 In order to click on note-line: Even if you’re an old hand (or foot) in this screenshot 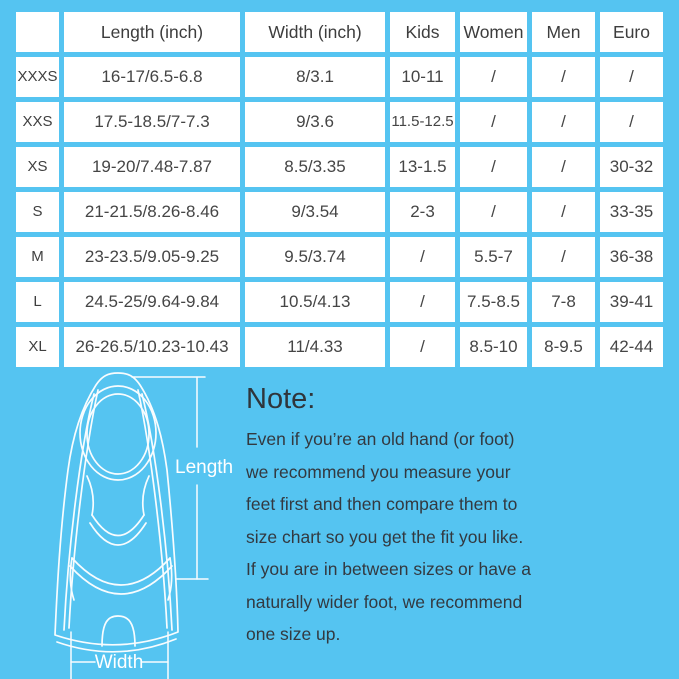, I will do `click(380, 439)`.